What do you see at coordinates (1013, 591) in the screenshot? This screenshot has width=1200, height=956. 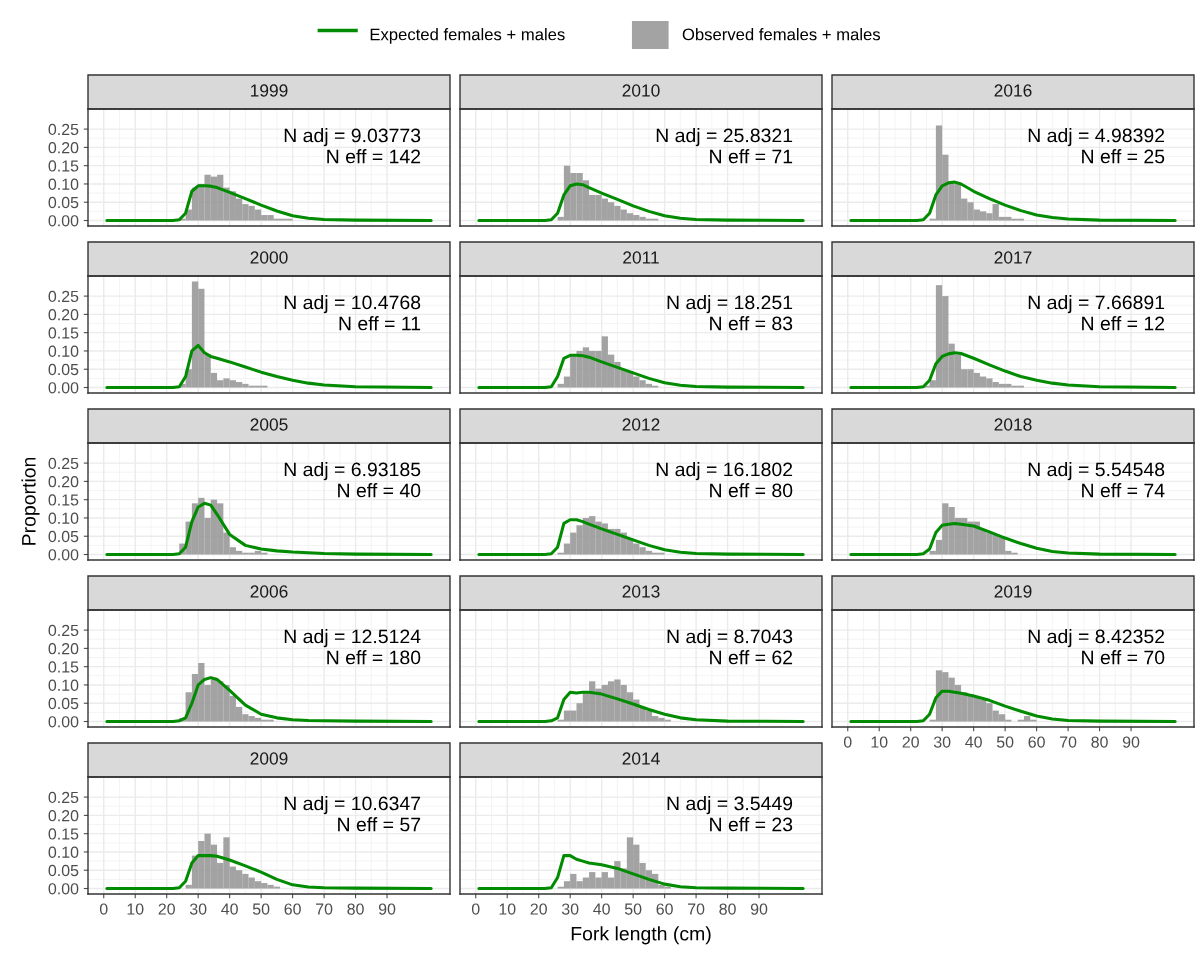 I see `chart-title: 2019` at bounding box center [1013, 591].